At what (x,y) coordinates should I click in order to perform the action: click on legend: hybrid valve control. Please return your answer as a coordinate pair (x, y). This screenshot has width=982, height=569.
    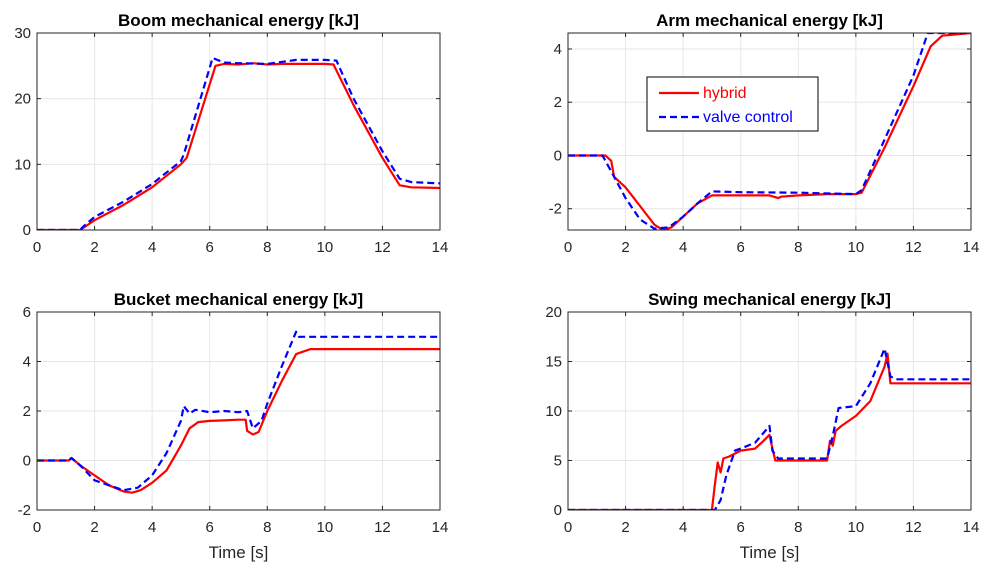
    Looking at the image, I should click on (732, 104).